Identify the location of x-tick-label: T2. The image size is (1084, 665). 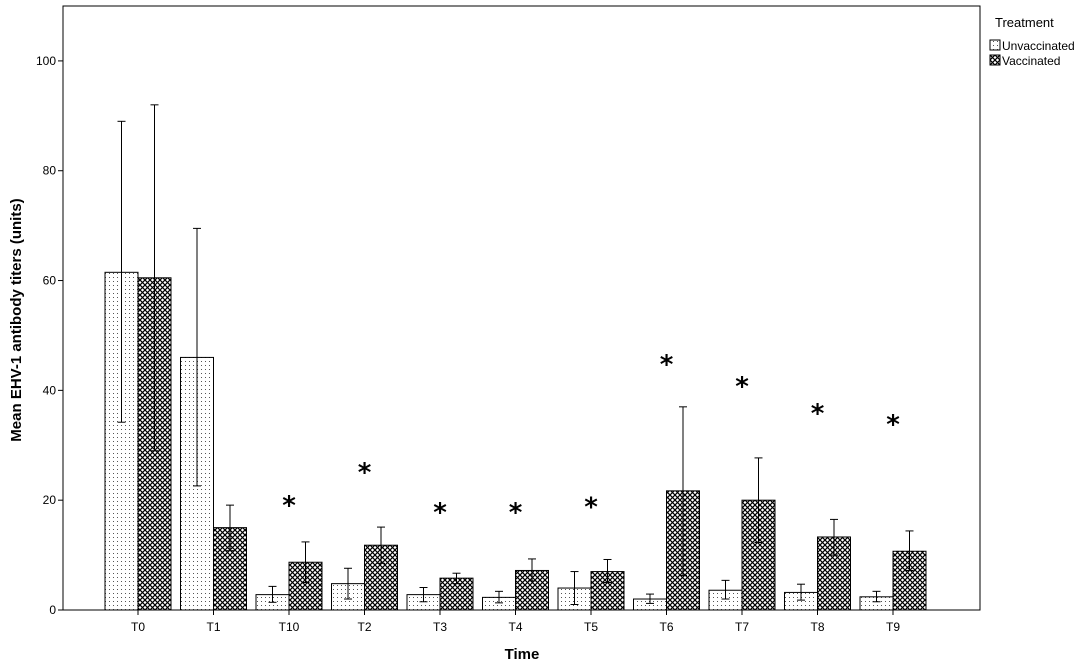
(364, 627).